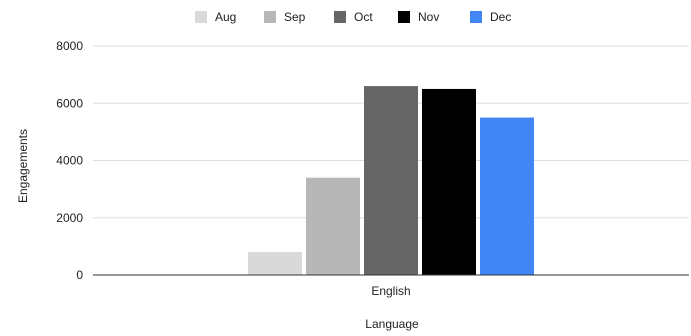  What do you see at coordinates (500, 17) in the screenshot?
I see `legend-label-dec: Dec` at bounding box center [500, 17].